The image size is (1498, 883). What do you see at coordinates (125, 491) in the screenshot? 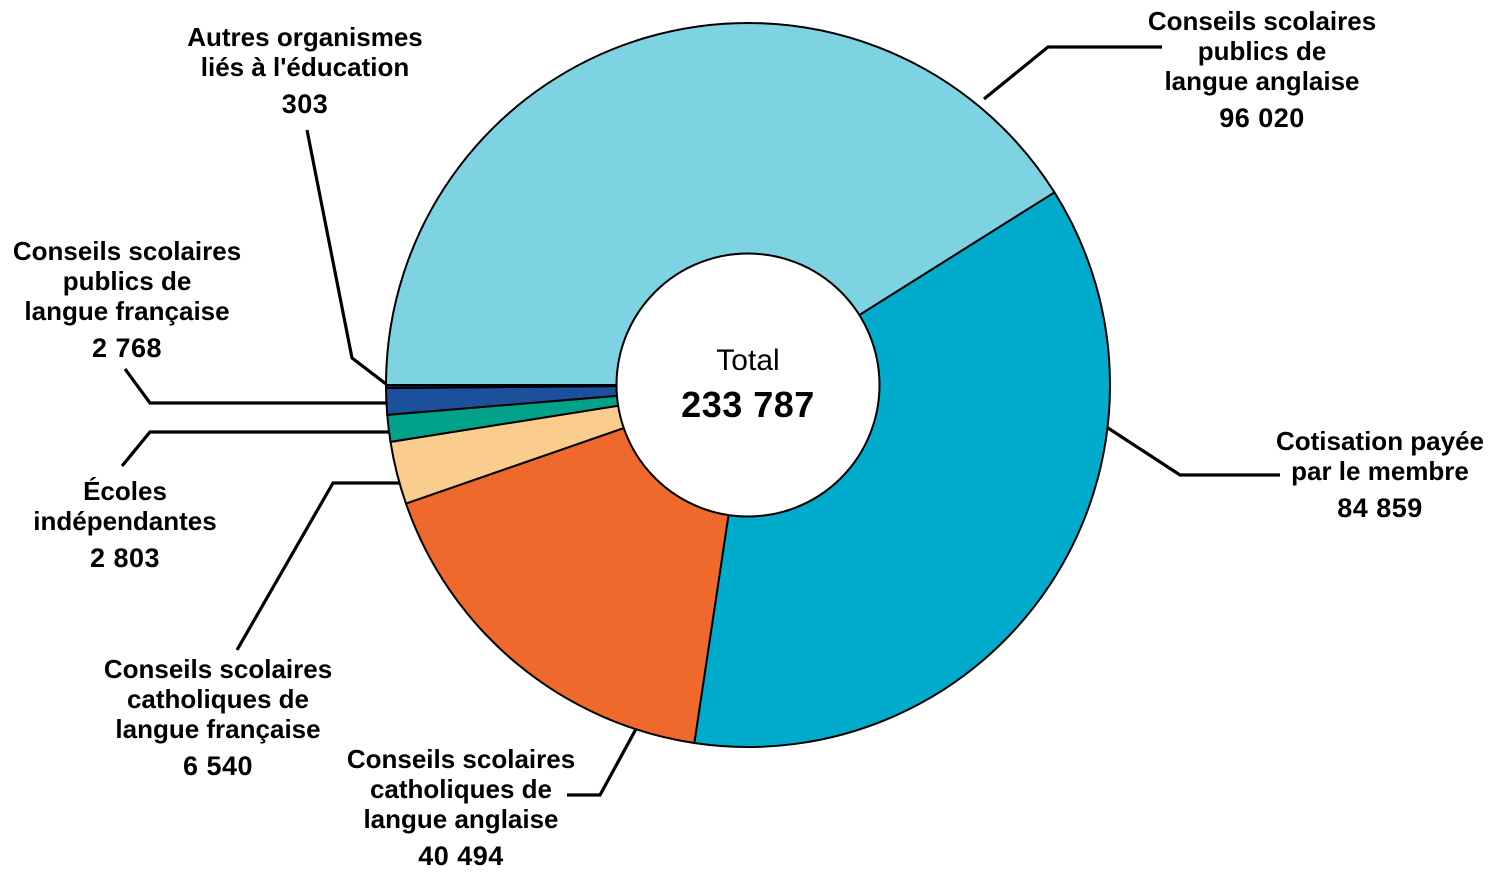
I see `slice-label-line: Écoles` at bounding box center [125, 491].